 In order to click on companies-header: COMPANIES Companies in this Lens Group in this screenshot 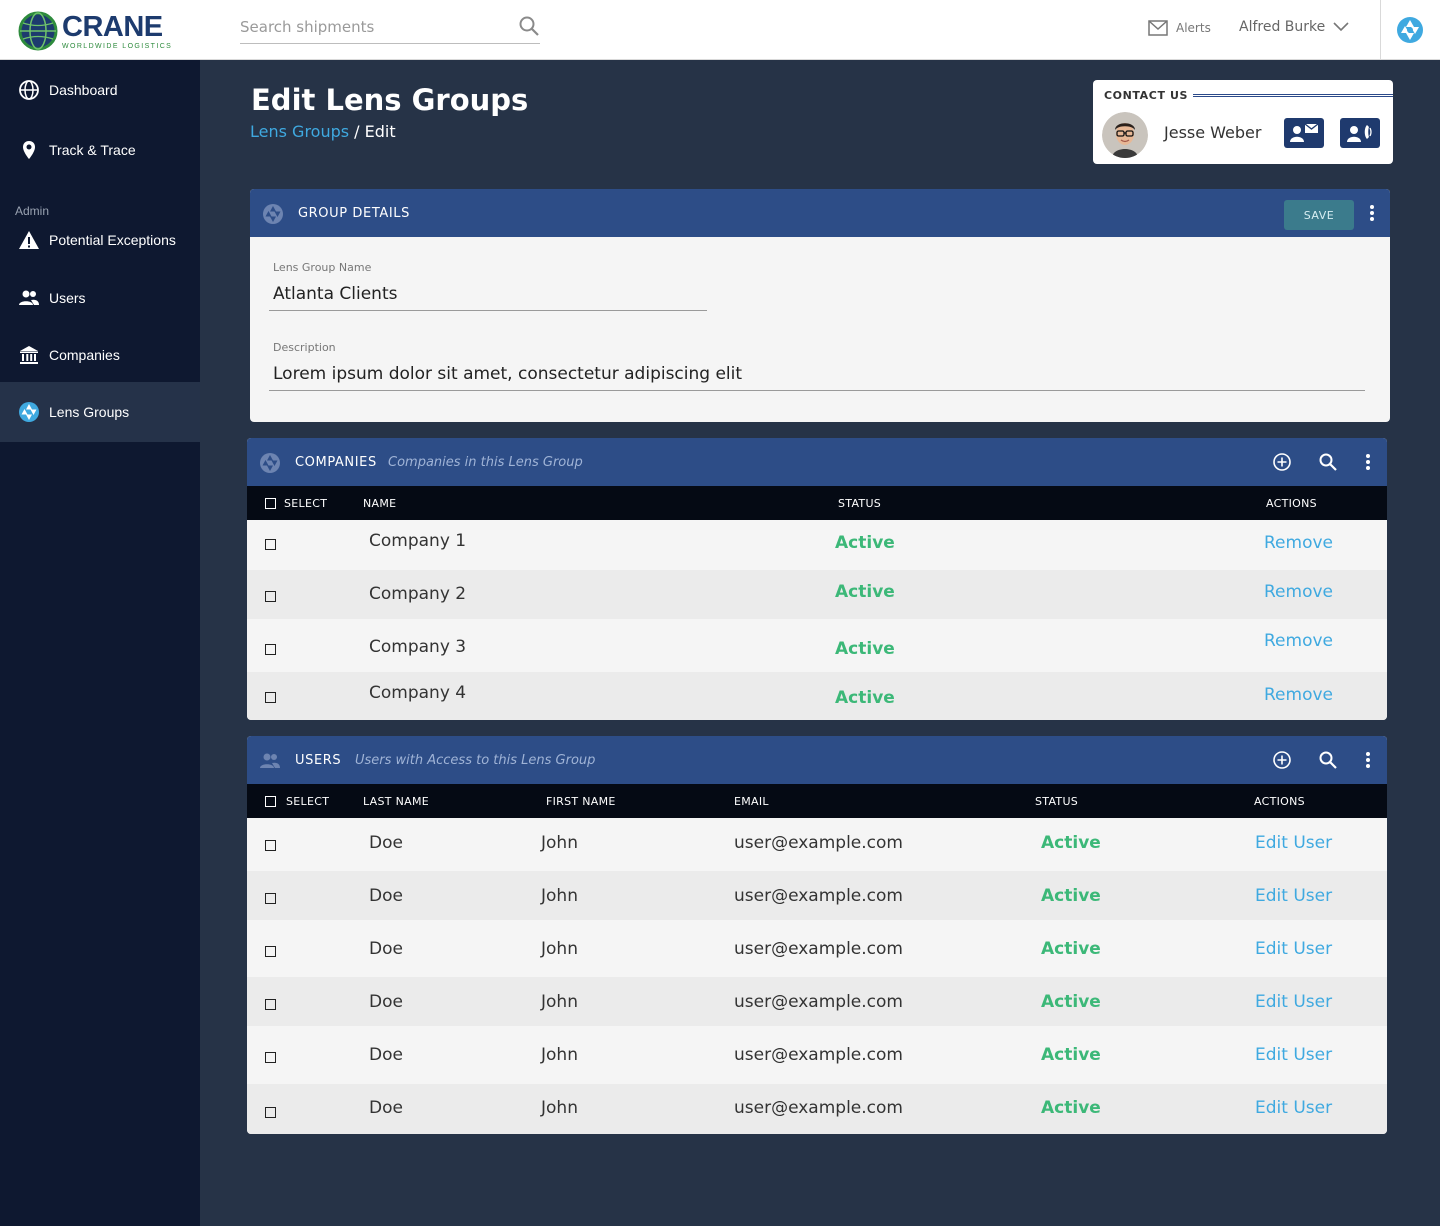, I will do `click(817, 462)`.